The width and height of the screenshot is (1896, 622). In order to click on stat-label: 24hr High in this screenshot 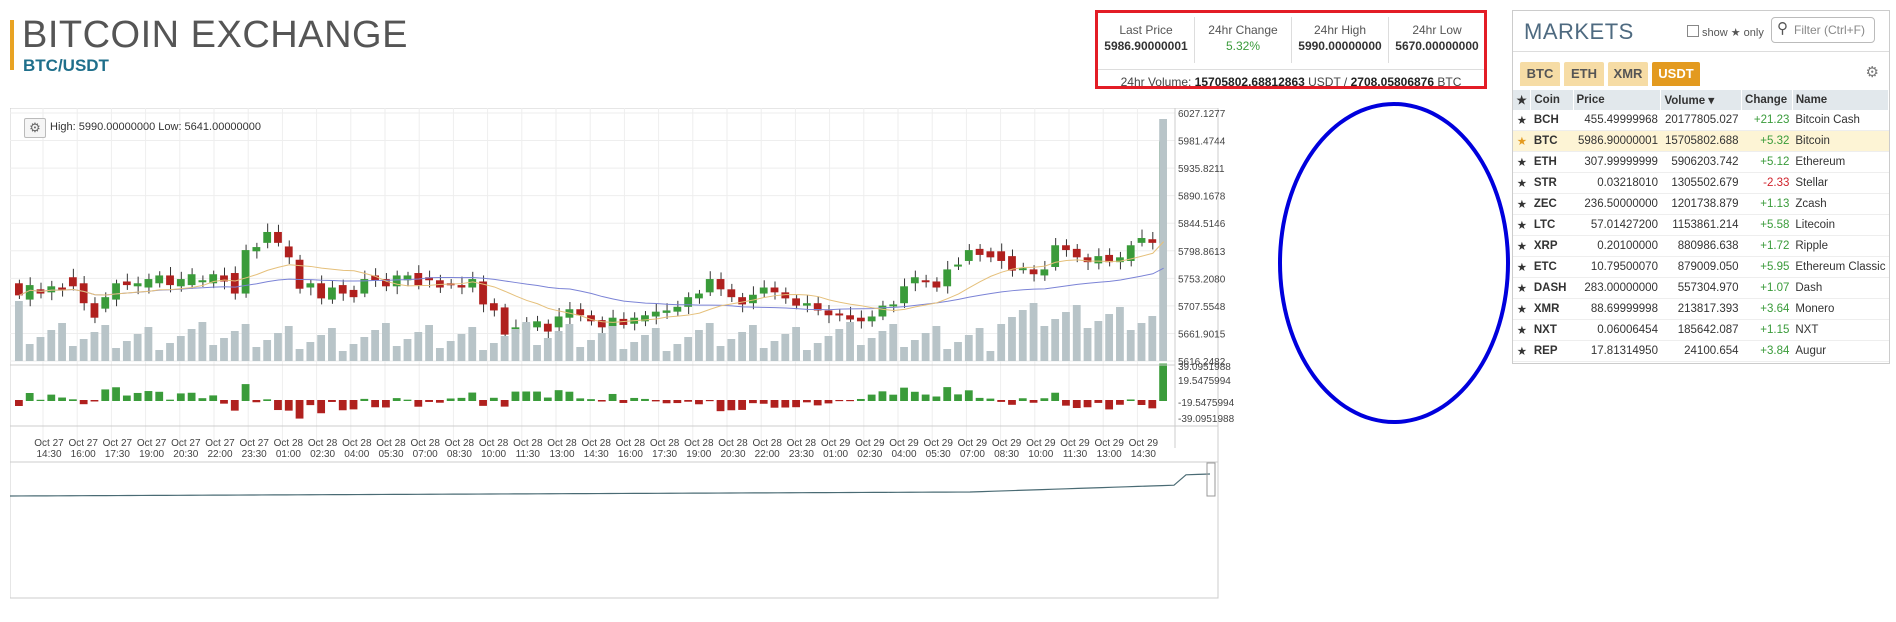, I will do `click(1340, 30)`.